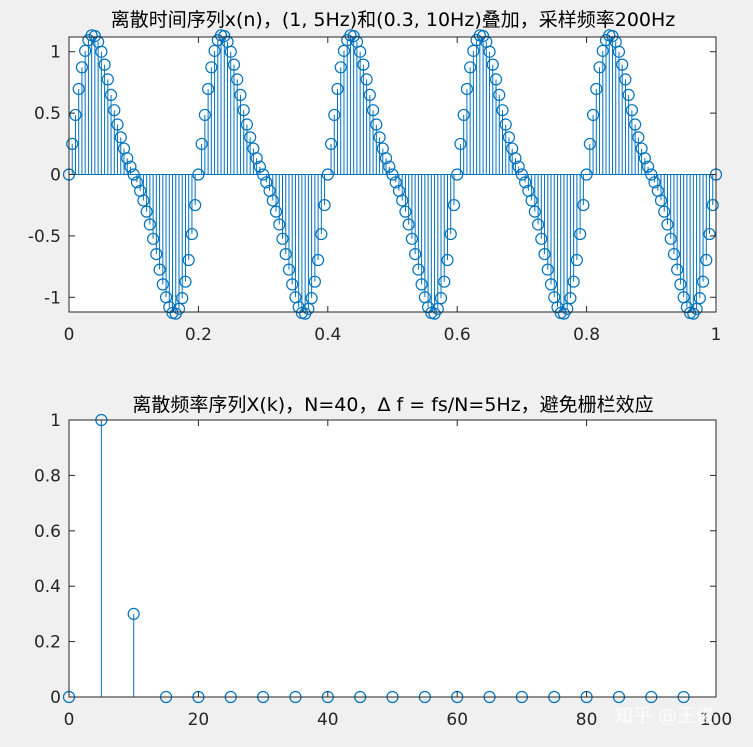 Image resolution: width=753 pixels, height=747 pixels. What do you see at coordinates (716, 720) in the screenshot?
I see `x-tick-label: 100` at bounding box center [716, 720].